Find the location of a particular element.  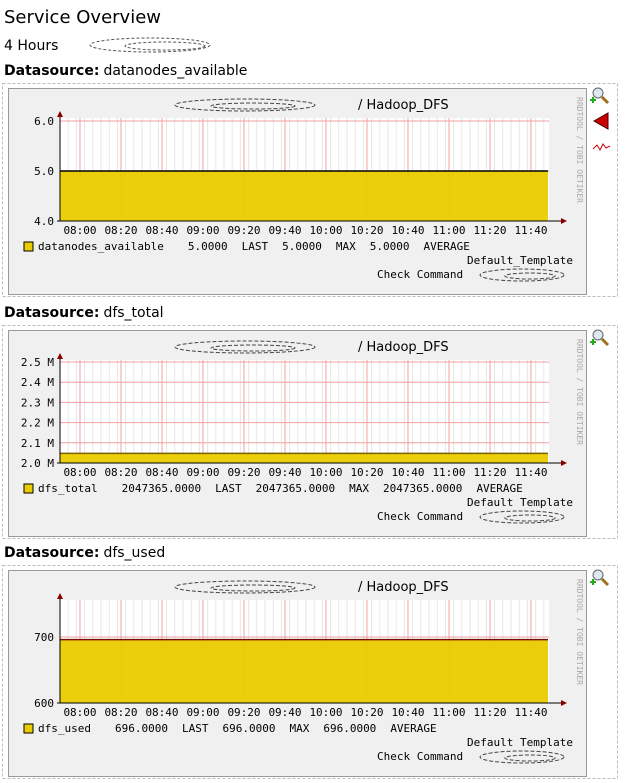

y-tick-label: 2.5 M is located at coordinates (37, 362).